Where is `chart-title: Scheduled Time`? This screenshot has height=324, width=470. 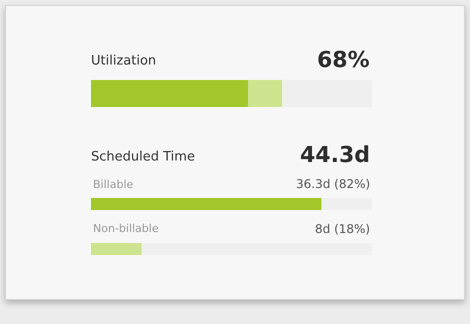 chart-title: Scheduled Time is located at coordinates (143, 157).